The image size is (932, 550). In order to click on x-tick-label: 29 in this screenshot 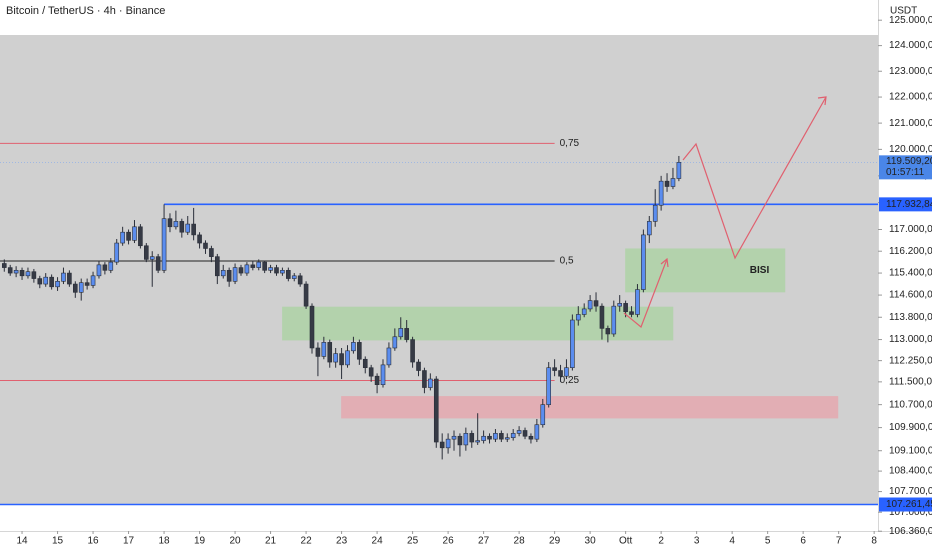, I will do `click(555, 541)`.